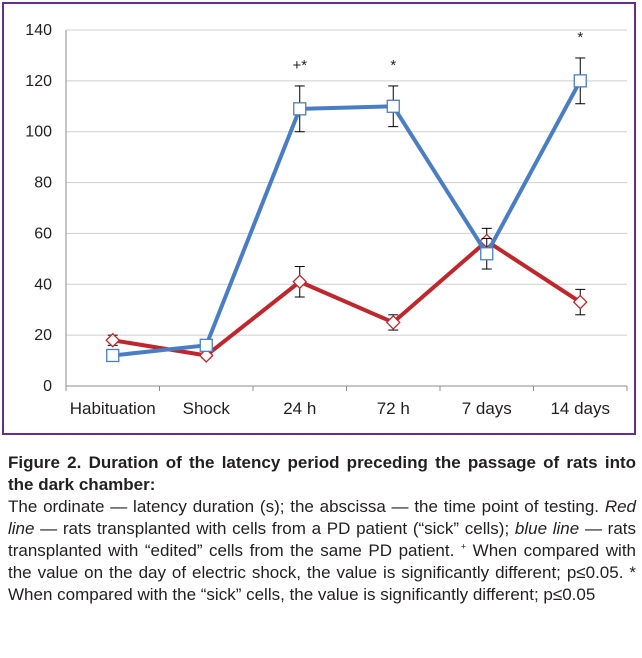 Image resolution: width=642 pixels, height=658 pixels. Describe the element at coordinates (299, 408) in the screenshot. I see `x-tick-label: 24 h` at that location.